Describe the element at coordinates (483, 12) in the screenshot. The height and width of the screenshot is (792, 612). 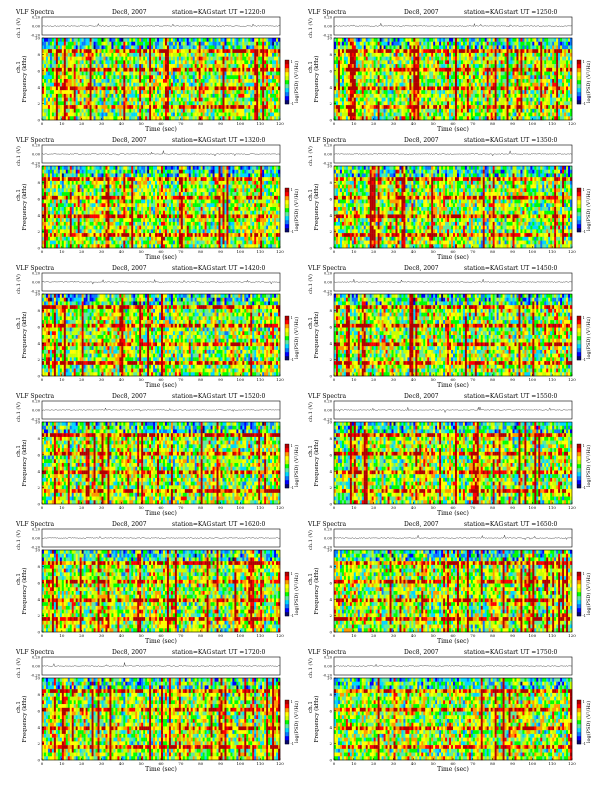
I see `panel-station: station=KAG` at that location.